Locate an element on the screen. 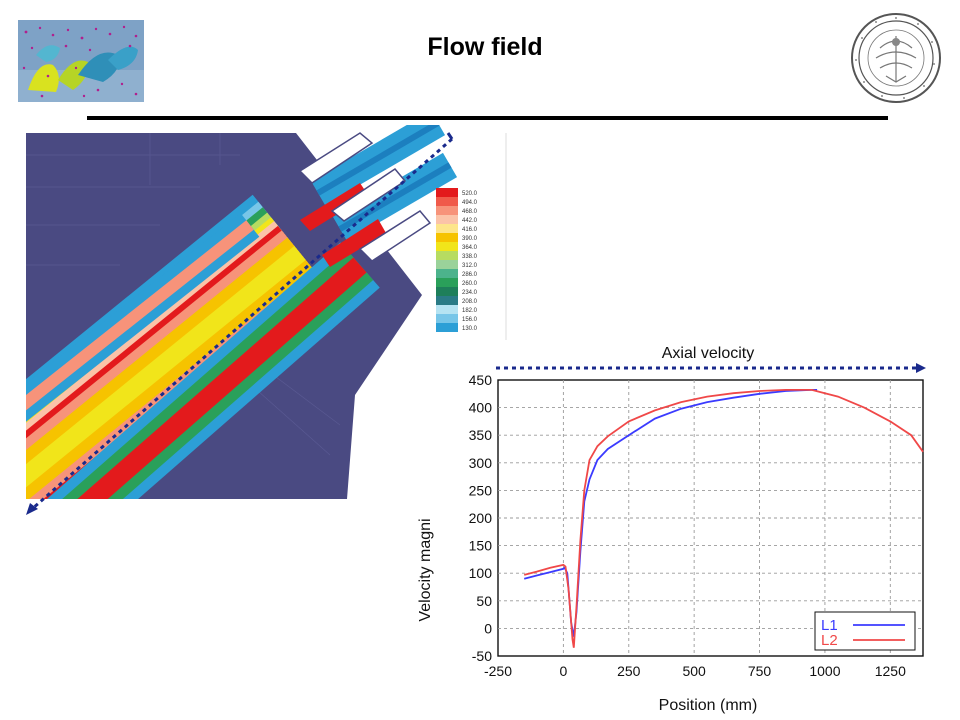  page-title: Flow field is located at coordinates (485, 47).